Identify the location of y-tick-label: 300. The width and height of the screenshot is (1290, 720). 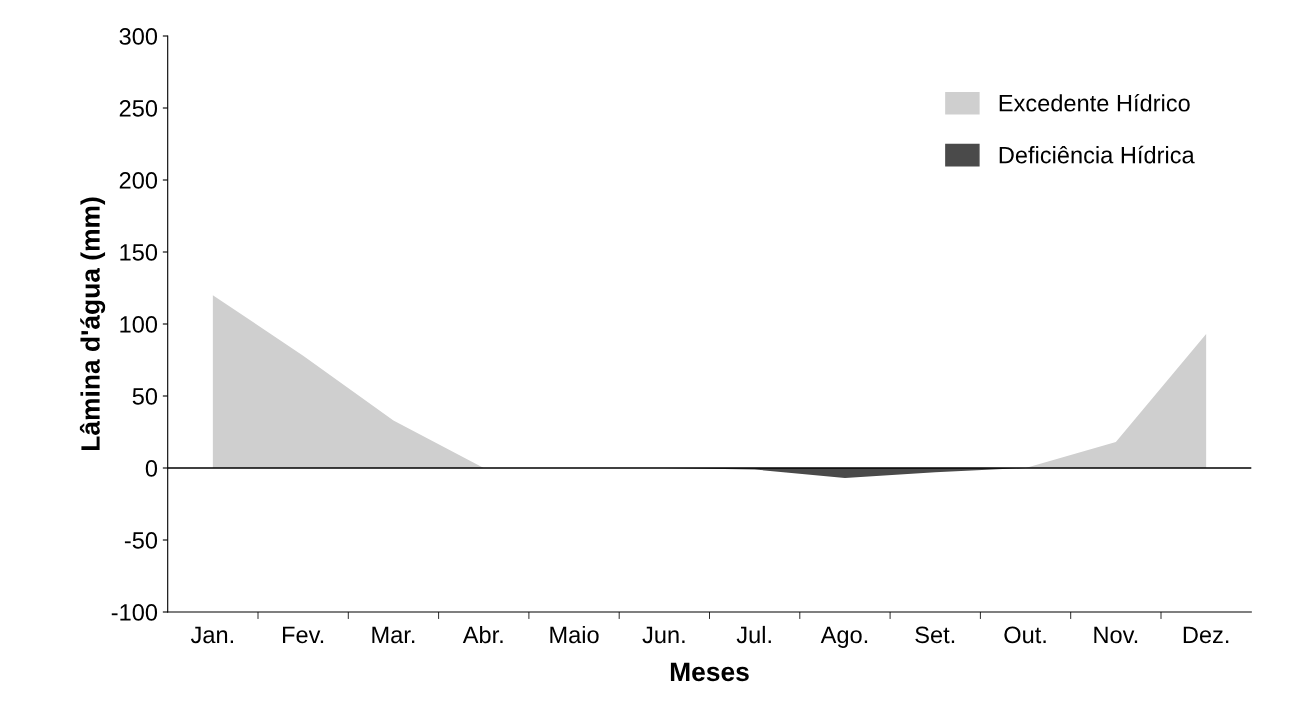
(138, 36).